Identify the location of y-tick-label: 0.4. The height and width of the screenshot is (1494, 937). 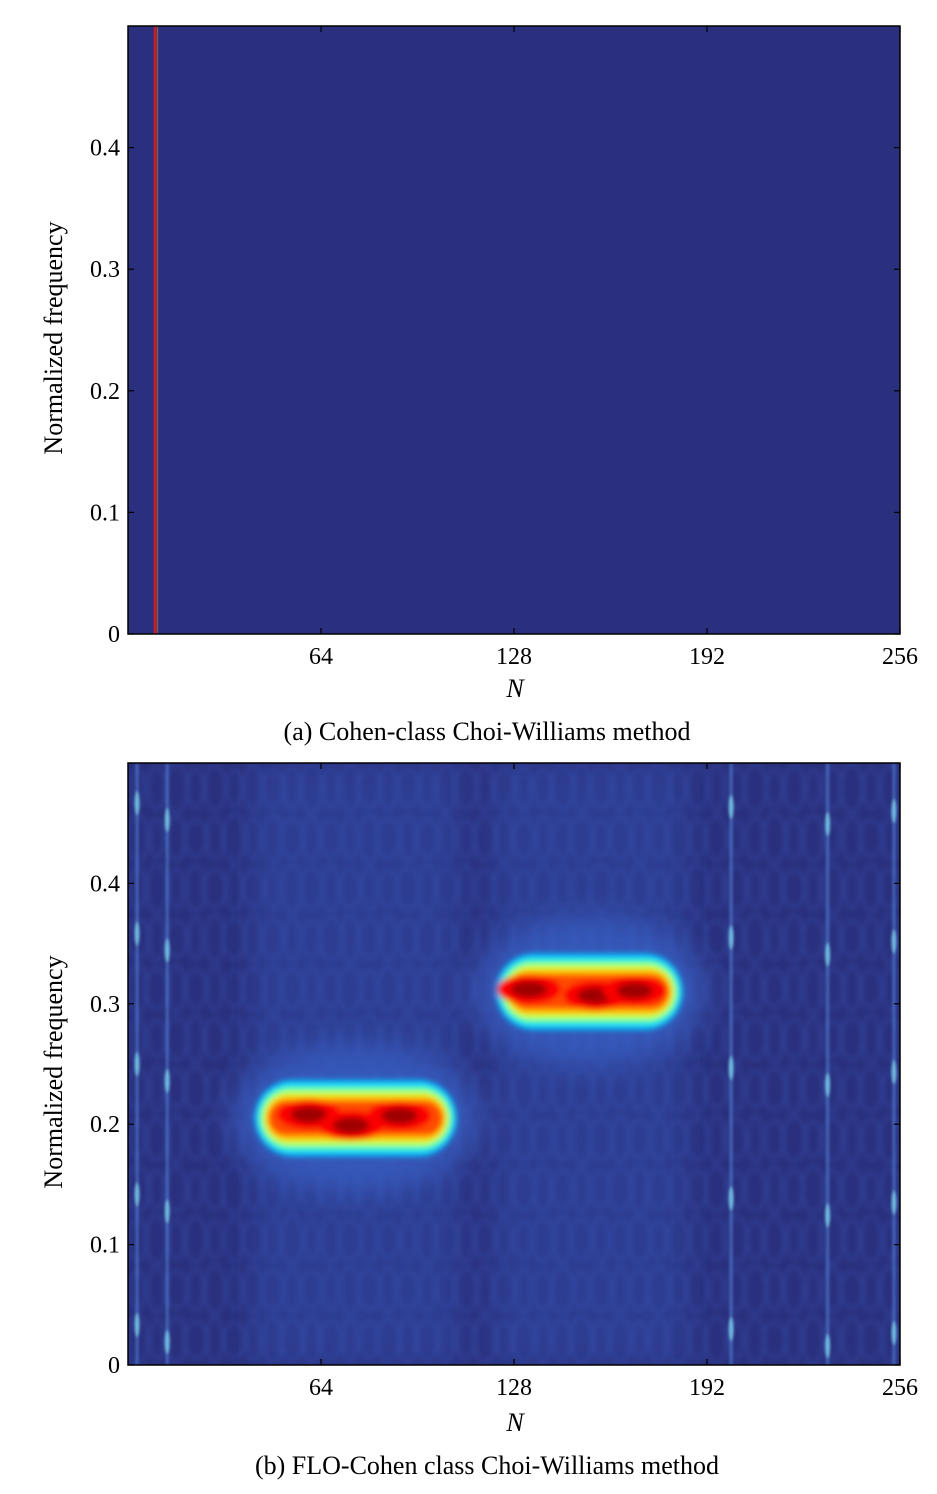
(105, 884).